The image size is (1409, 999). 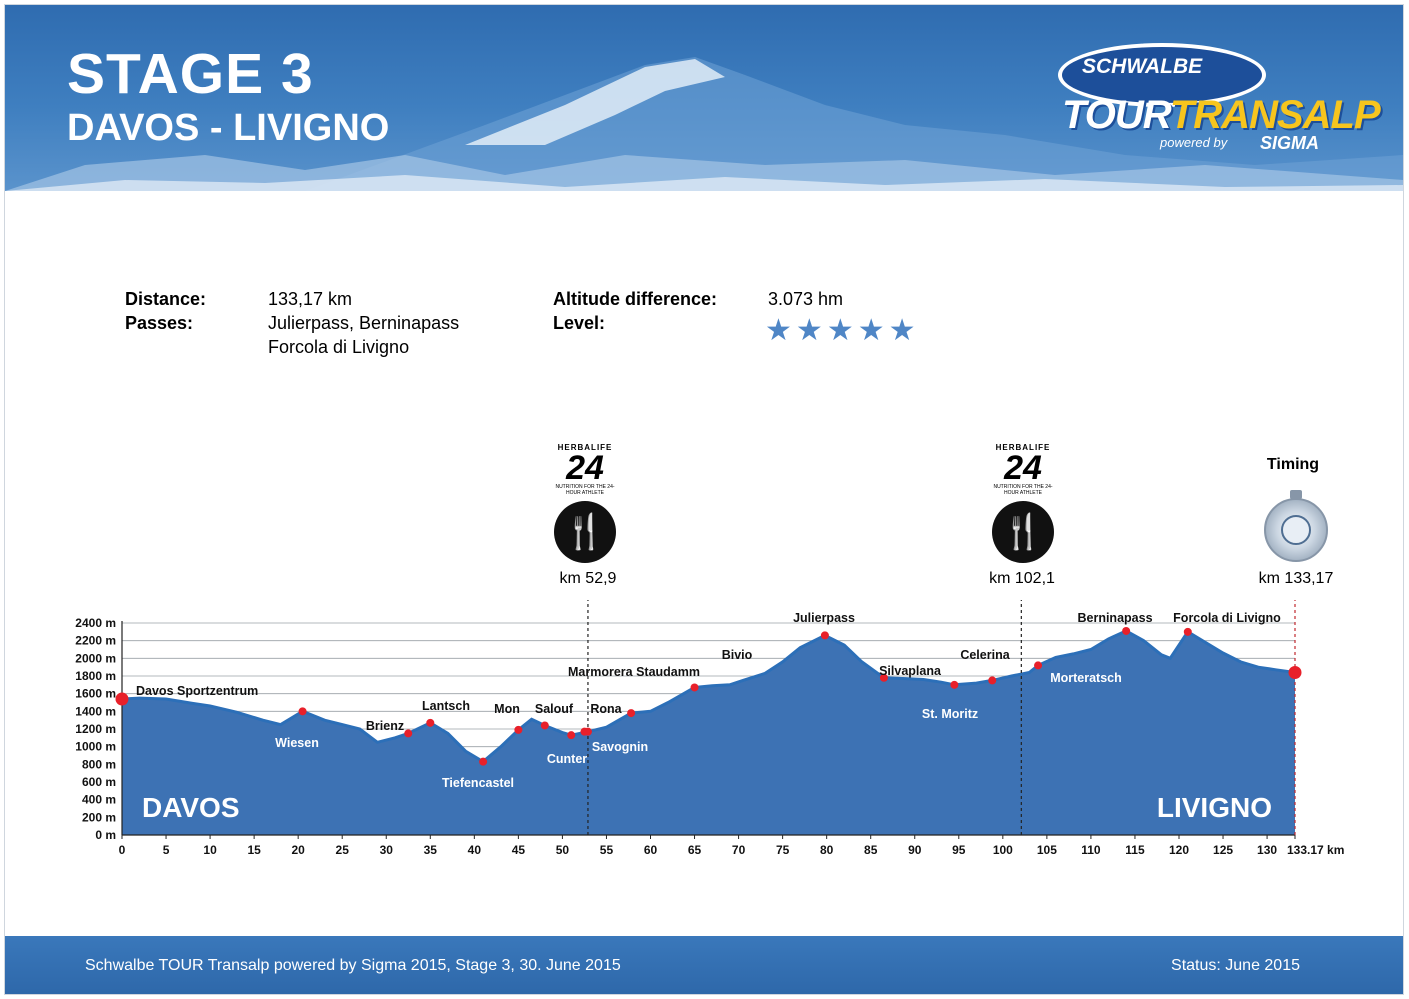 I want to click on logo-transalp-word: TRANSALP, so click(x=1275, y=115).